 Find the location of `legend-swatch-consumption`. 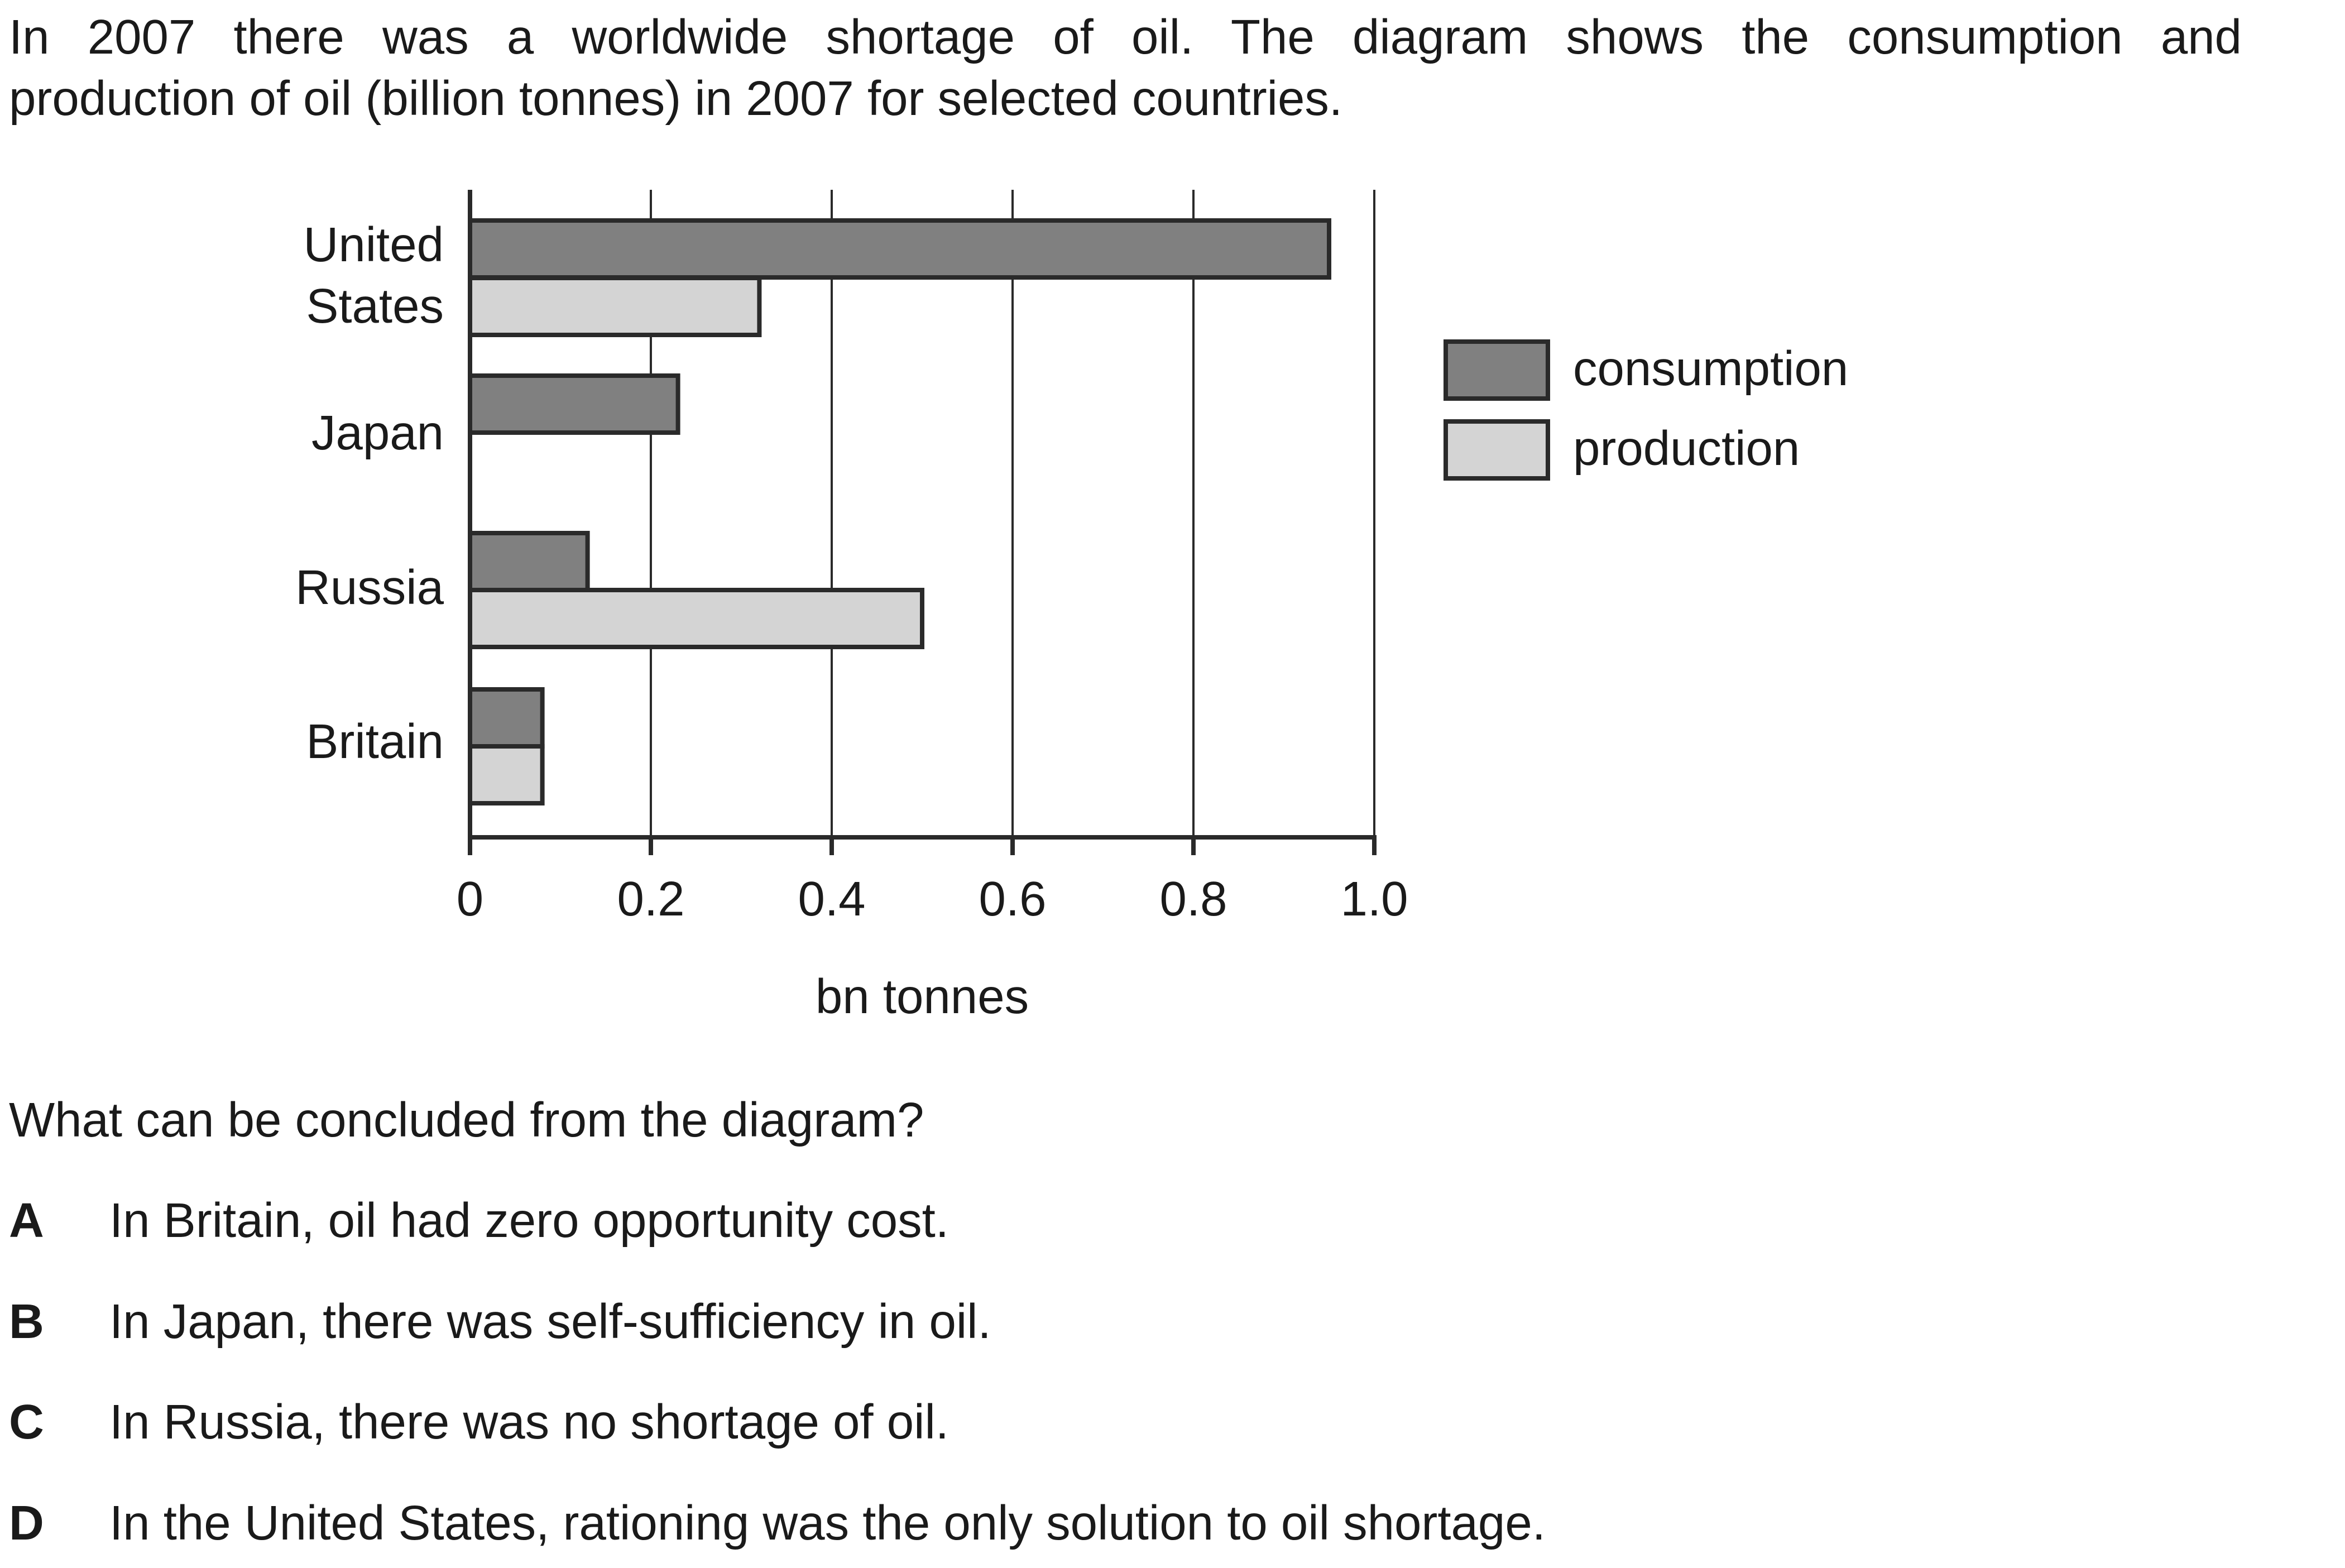

legend-swatch-consumption is located at coordinates (1497, 370).